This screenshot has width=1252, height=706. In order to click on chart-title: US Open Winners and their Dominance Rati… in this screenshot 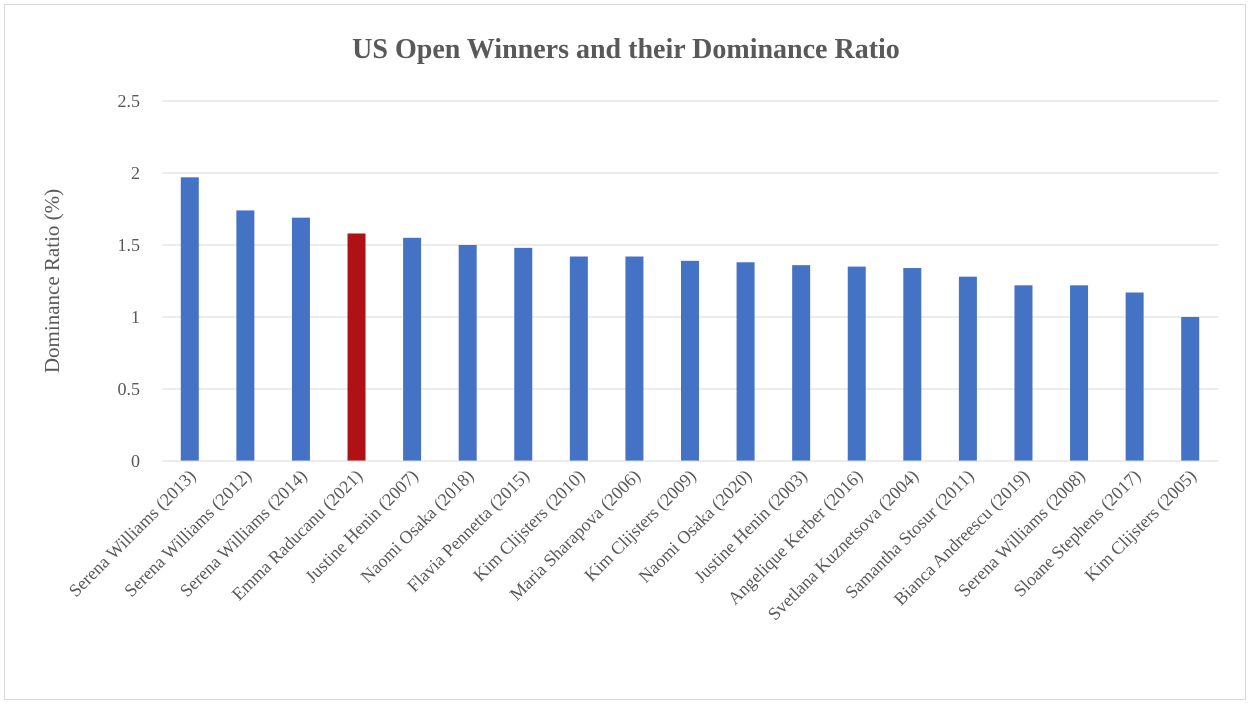, I will do `click(626, 49)`.